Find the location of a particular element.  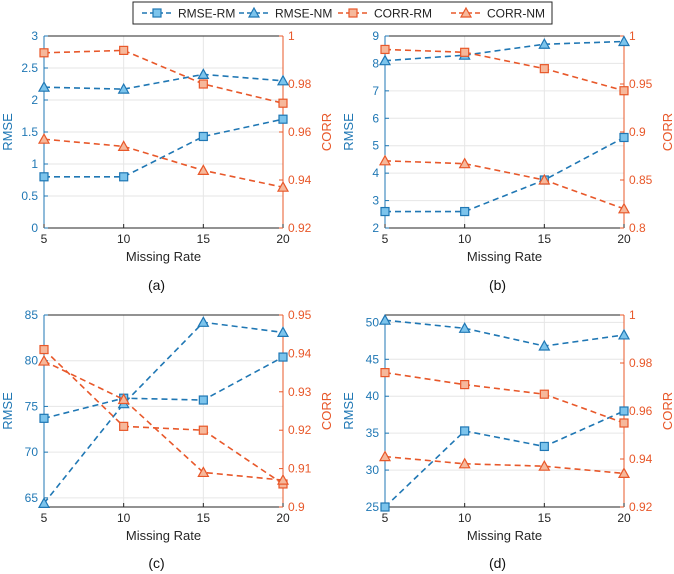

y-tick-label: 30 is located at coordinates (373, 470).